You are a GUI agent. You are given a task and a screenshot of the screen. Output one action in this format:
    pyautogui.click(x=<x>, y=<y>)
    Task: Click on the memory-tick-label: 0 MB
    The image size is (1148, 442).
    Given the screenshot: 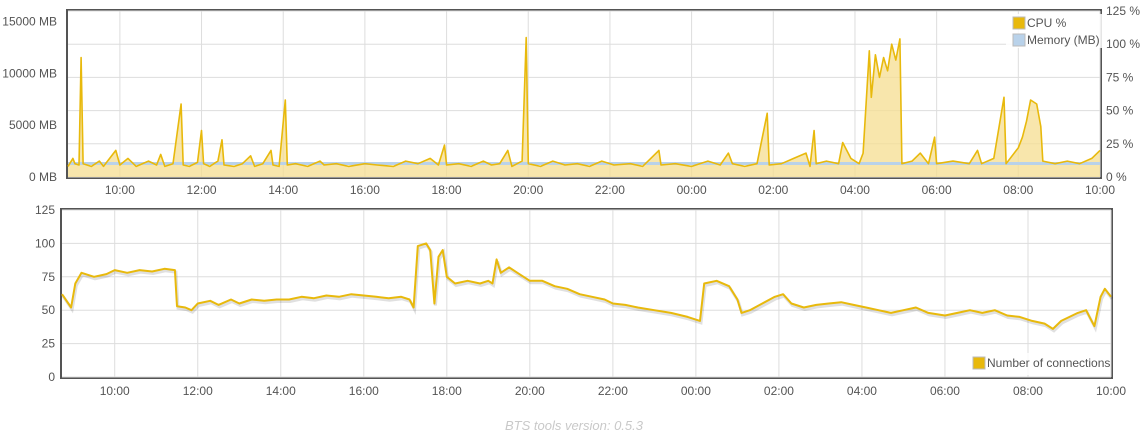 What is the action you would take?
    pyautogui.click(x=43, y=177)
    